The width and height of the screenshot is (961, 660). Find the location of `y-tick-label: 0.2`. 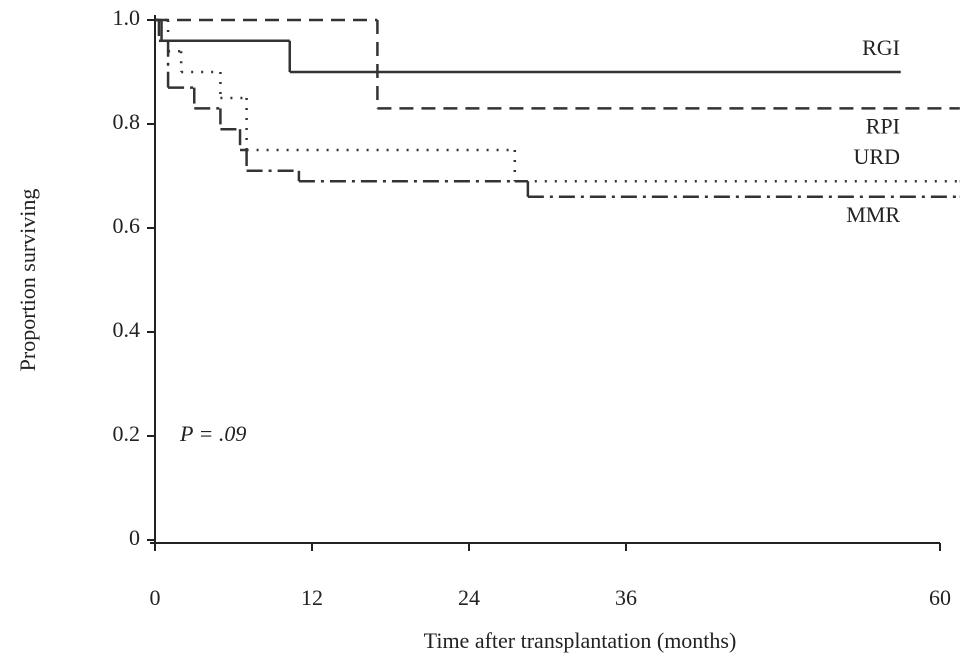

y-tick-label: 0.2 is located at coordinates (127, 433).